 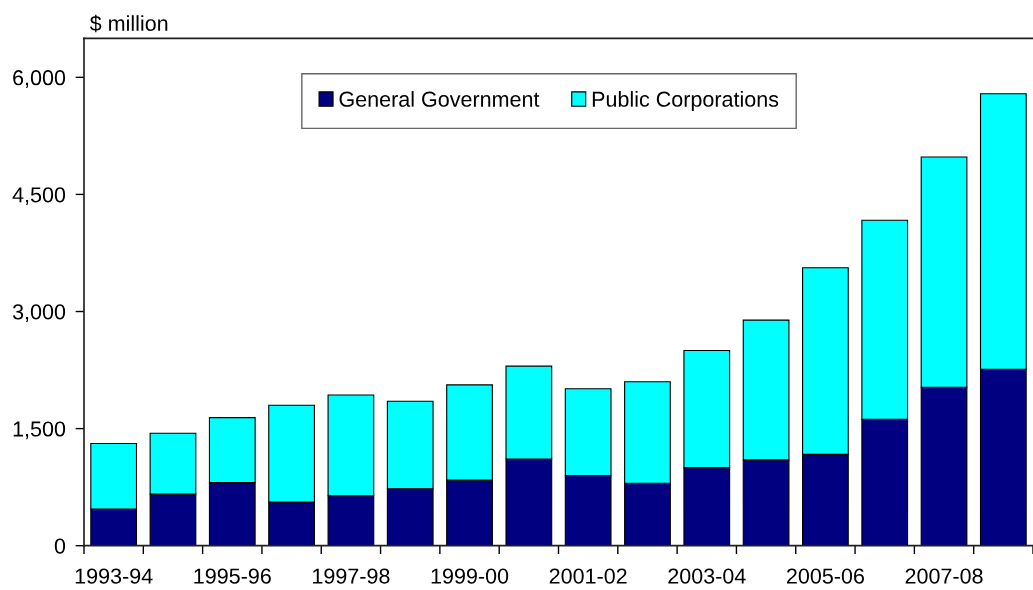 I want to click on y-tick-label: 4,500, so click(x=39, y=196).